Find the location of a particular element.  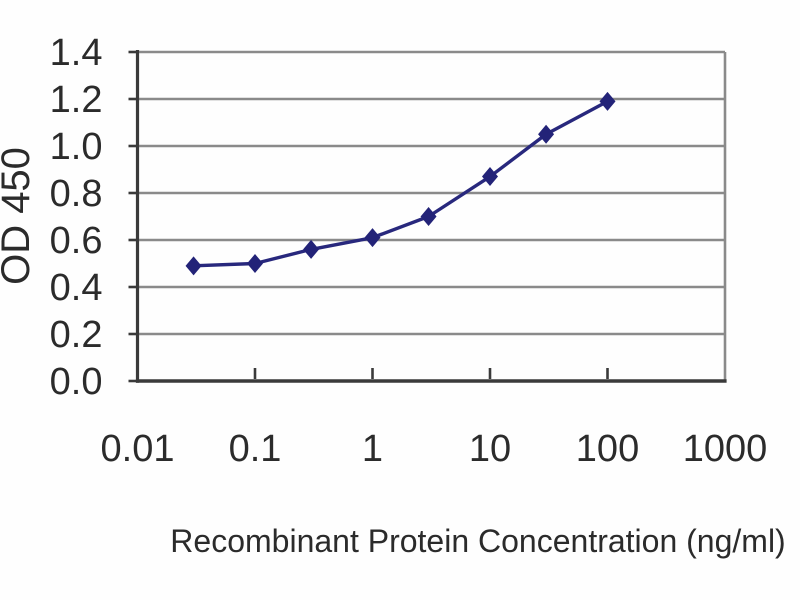

x-tick-label: 1 is located at coordinates (372, 449).